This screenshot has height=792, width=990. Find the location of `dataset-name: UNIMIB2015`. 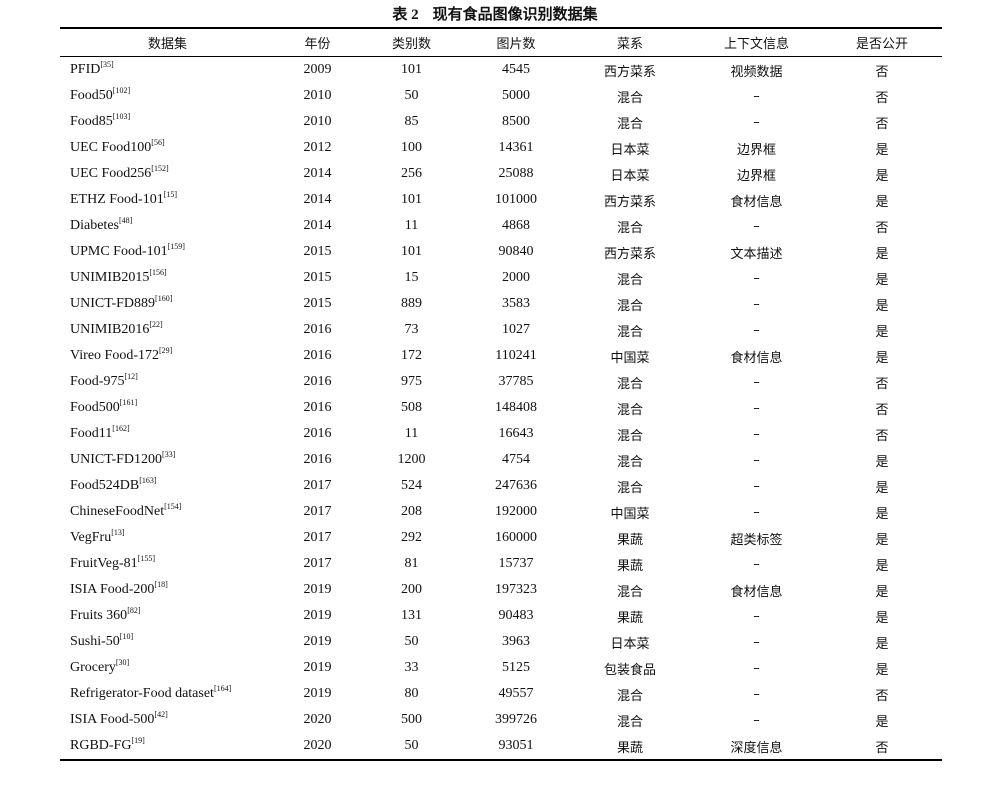

dataset-name: UNIMIB2015 is located at coordinates (110, 277).